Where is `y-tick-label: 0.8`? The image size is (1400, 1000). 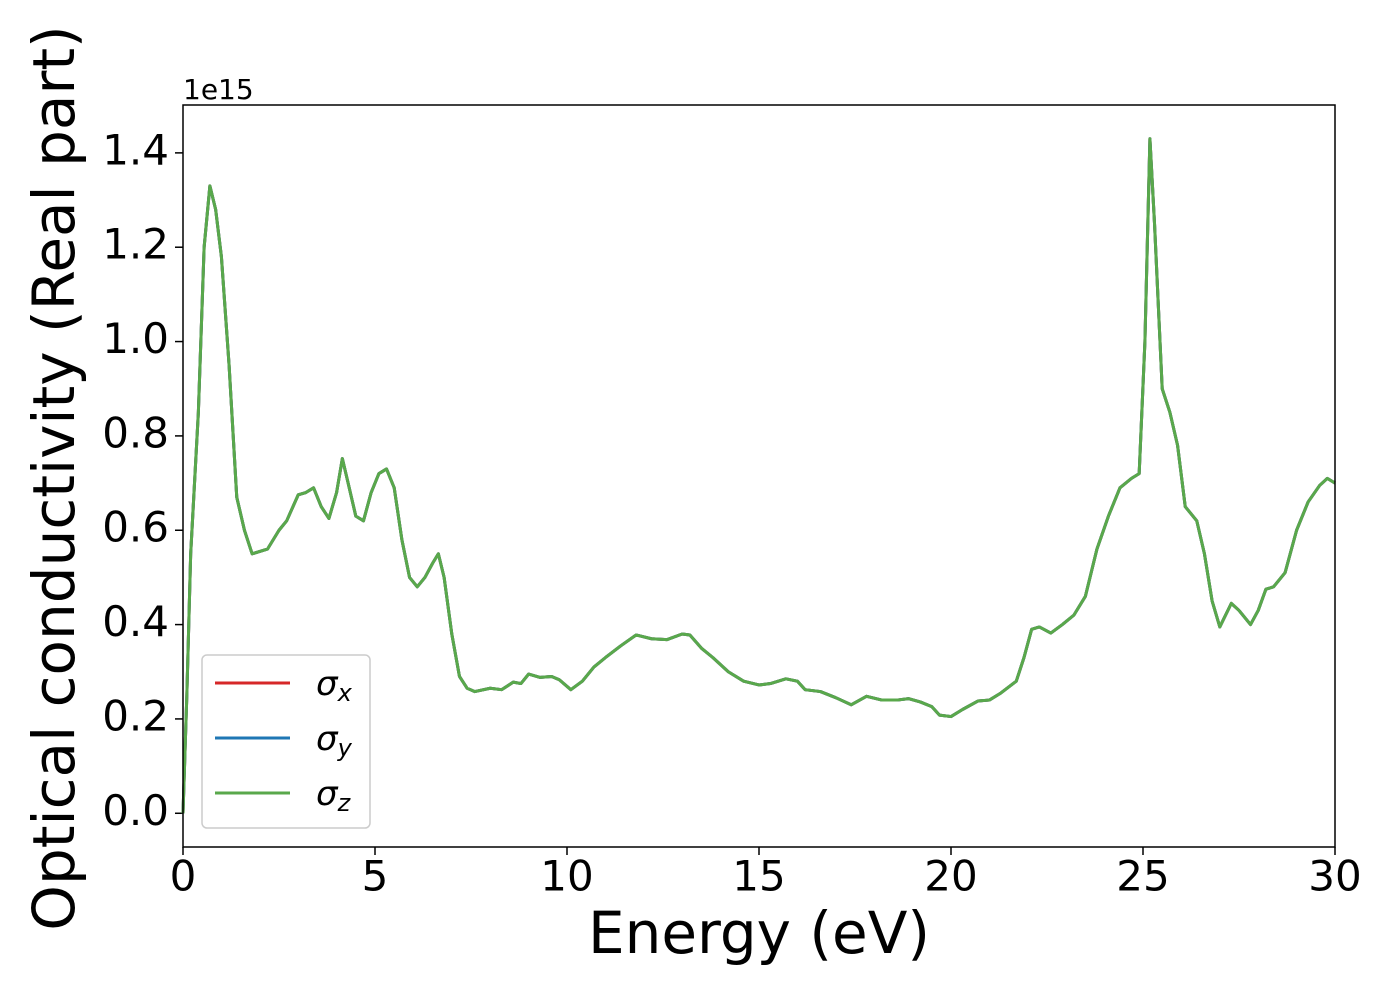
y-tick-label: 0.8 is located at coordinates (135, 432).